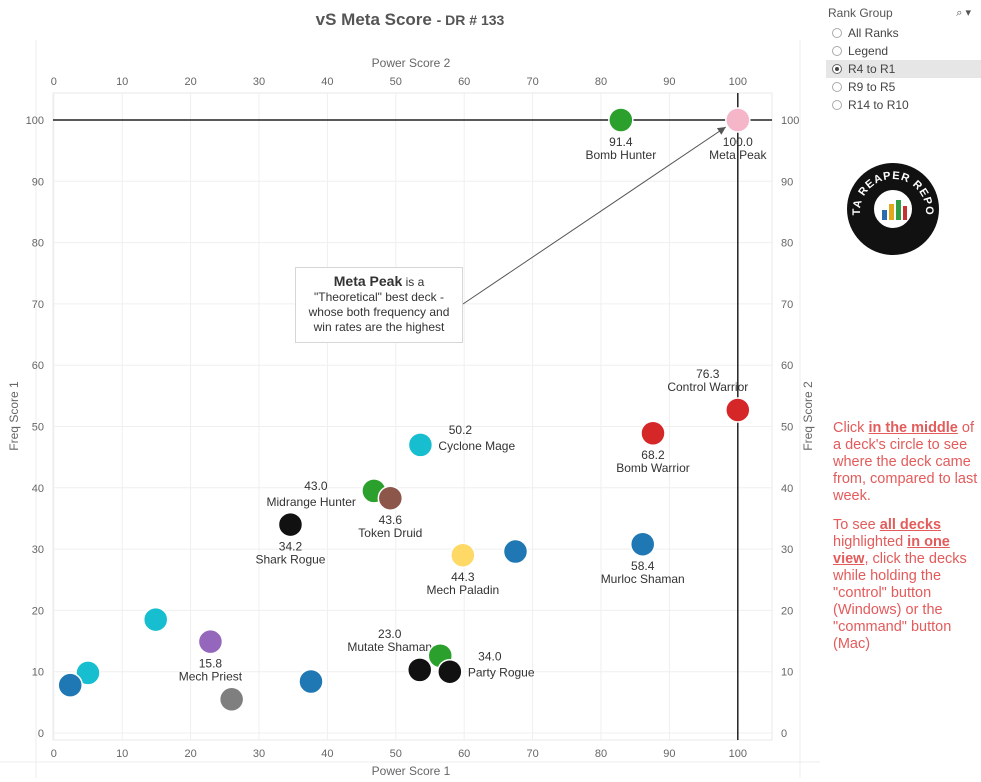 This screenshot has height=782, width=981. Describe the element at coordinates (396, 82) in the screenshot. I see `x-tick-label-top: 50` at that location.